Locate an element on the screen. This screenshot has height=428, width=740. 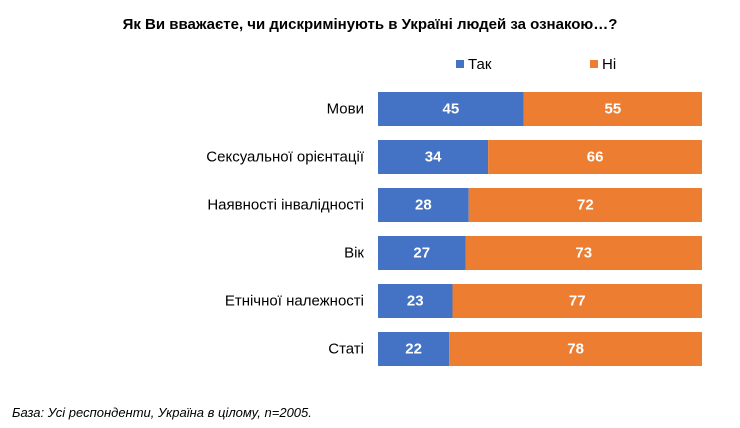
legend-label-no: Ні is located at coordinates (609, 64).